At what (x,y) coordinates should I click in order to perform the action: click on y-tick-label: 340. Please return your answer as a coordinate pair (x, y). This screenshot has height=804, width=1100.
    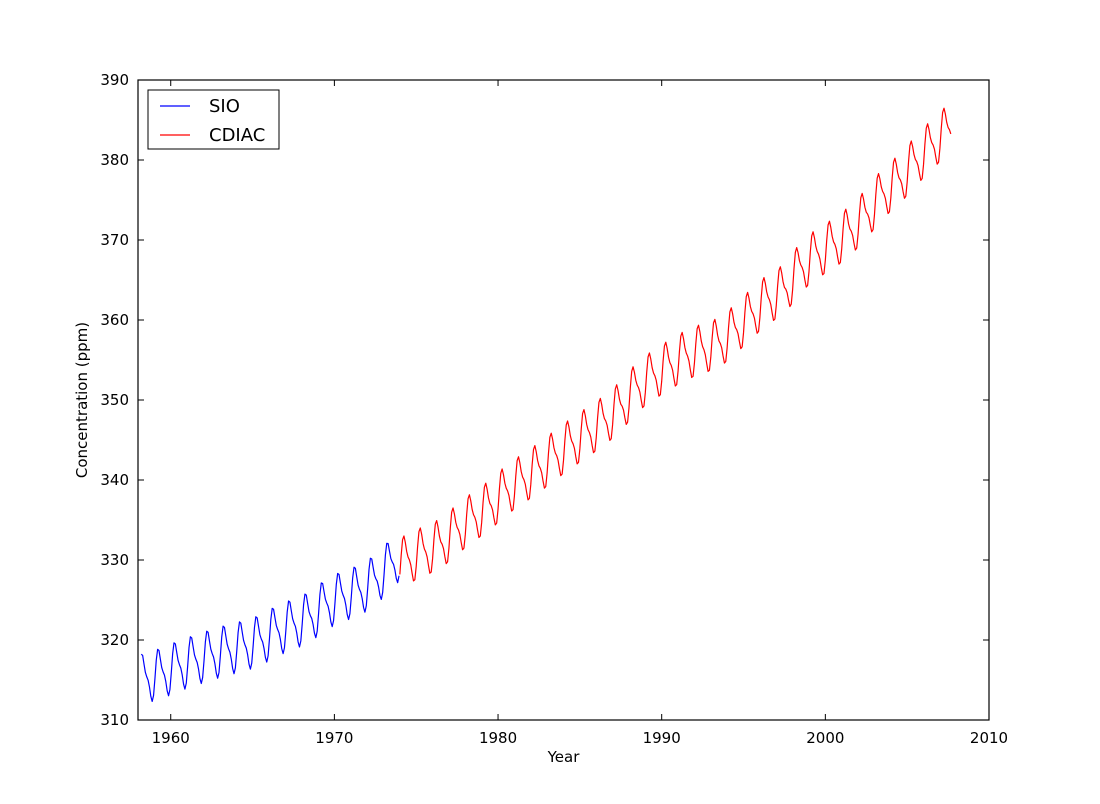
    Looking at the image, I should click on (114, 480).